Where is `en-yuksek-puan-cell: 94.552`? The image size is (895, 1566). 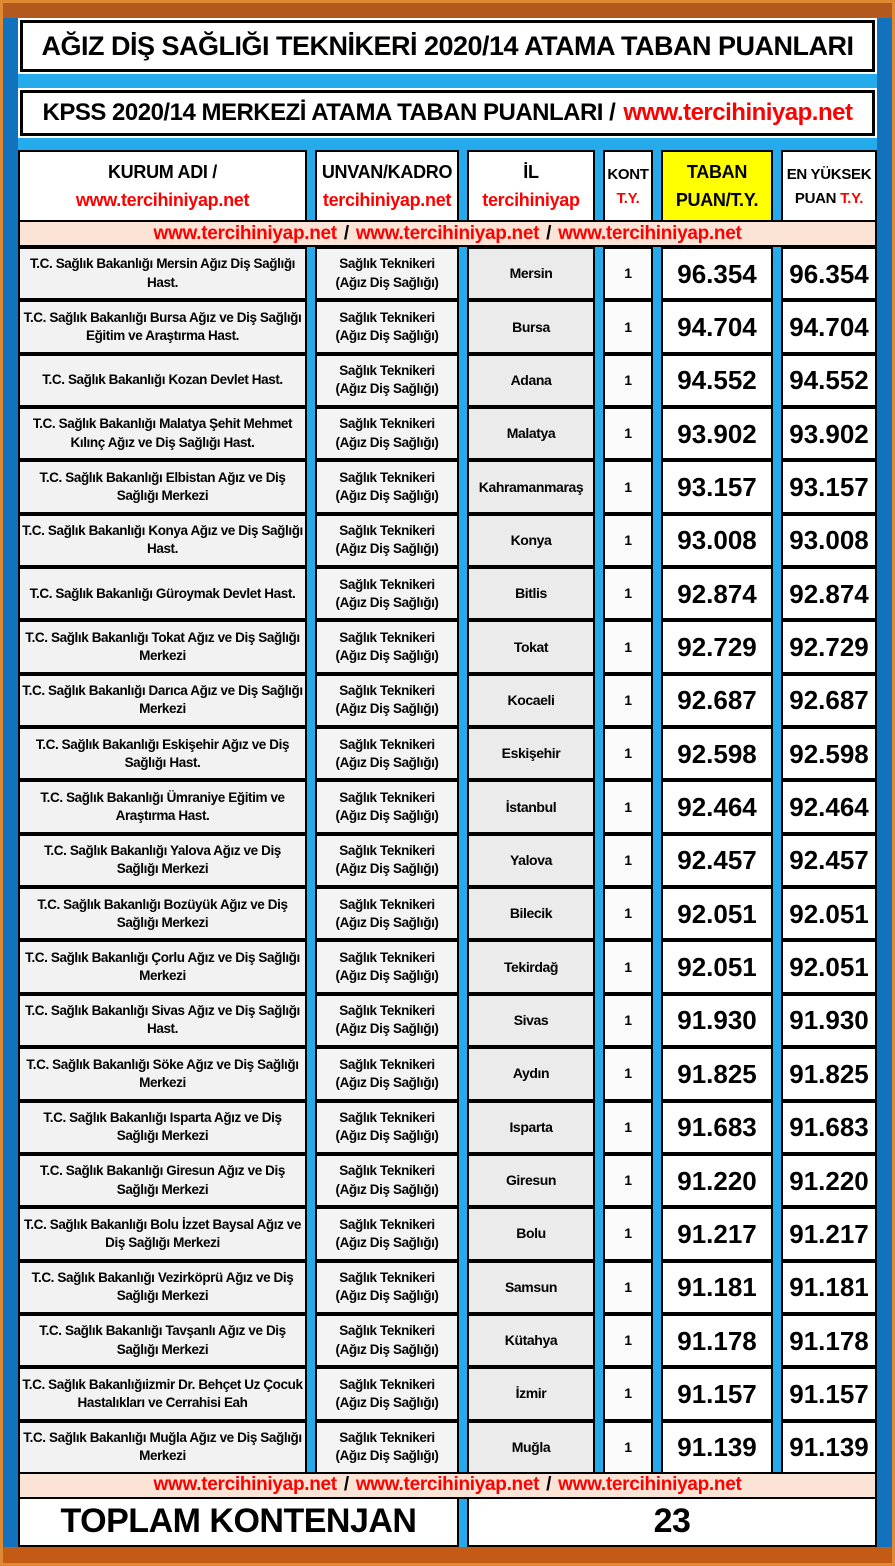
en-yuksek-puan-cell: 94.552 is located at coordinates (829, 380).